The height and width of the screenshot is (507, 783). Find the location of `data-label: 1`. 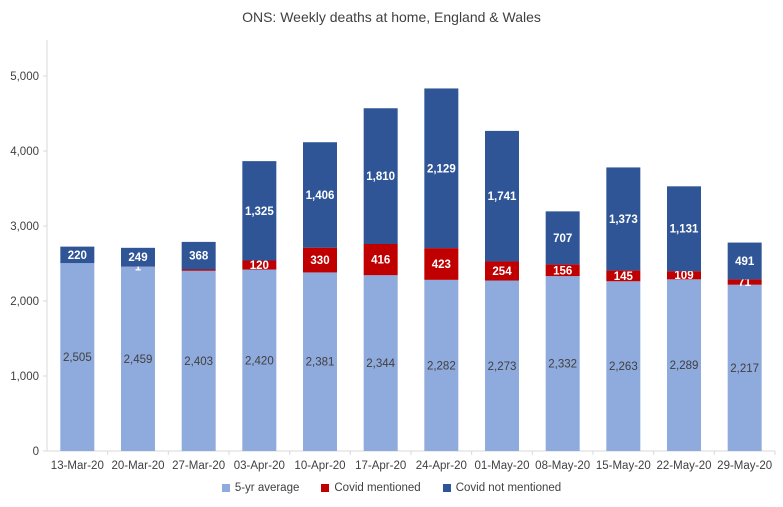

data-label: 1 is located at coordinates (138, 268).